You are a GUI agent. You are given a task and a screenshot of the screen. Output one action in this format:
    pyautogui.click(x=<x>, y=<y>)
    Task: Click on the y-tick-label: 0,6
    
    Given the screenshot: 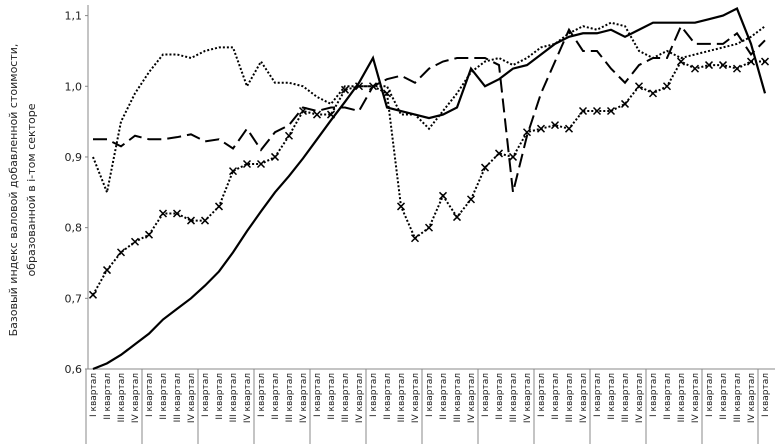 What is the action you would take?
    pyautogui.click(x=74, y=369)
    